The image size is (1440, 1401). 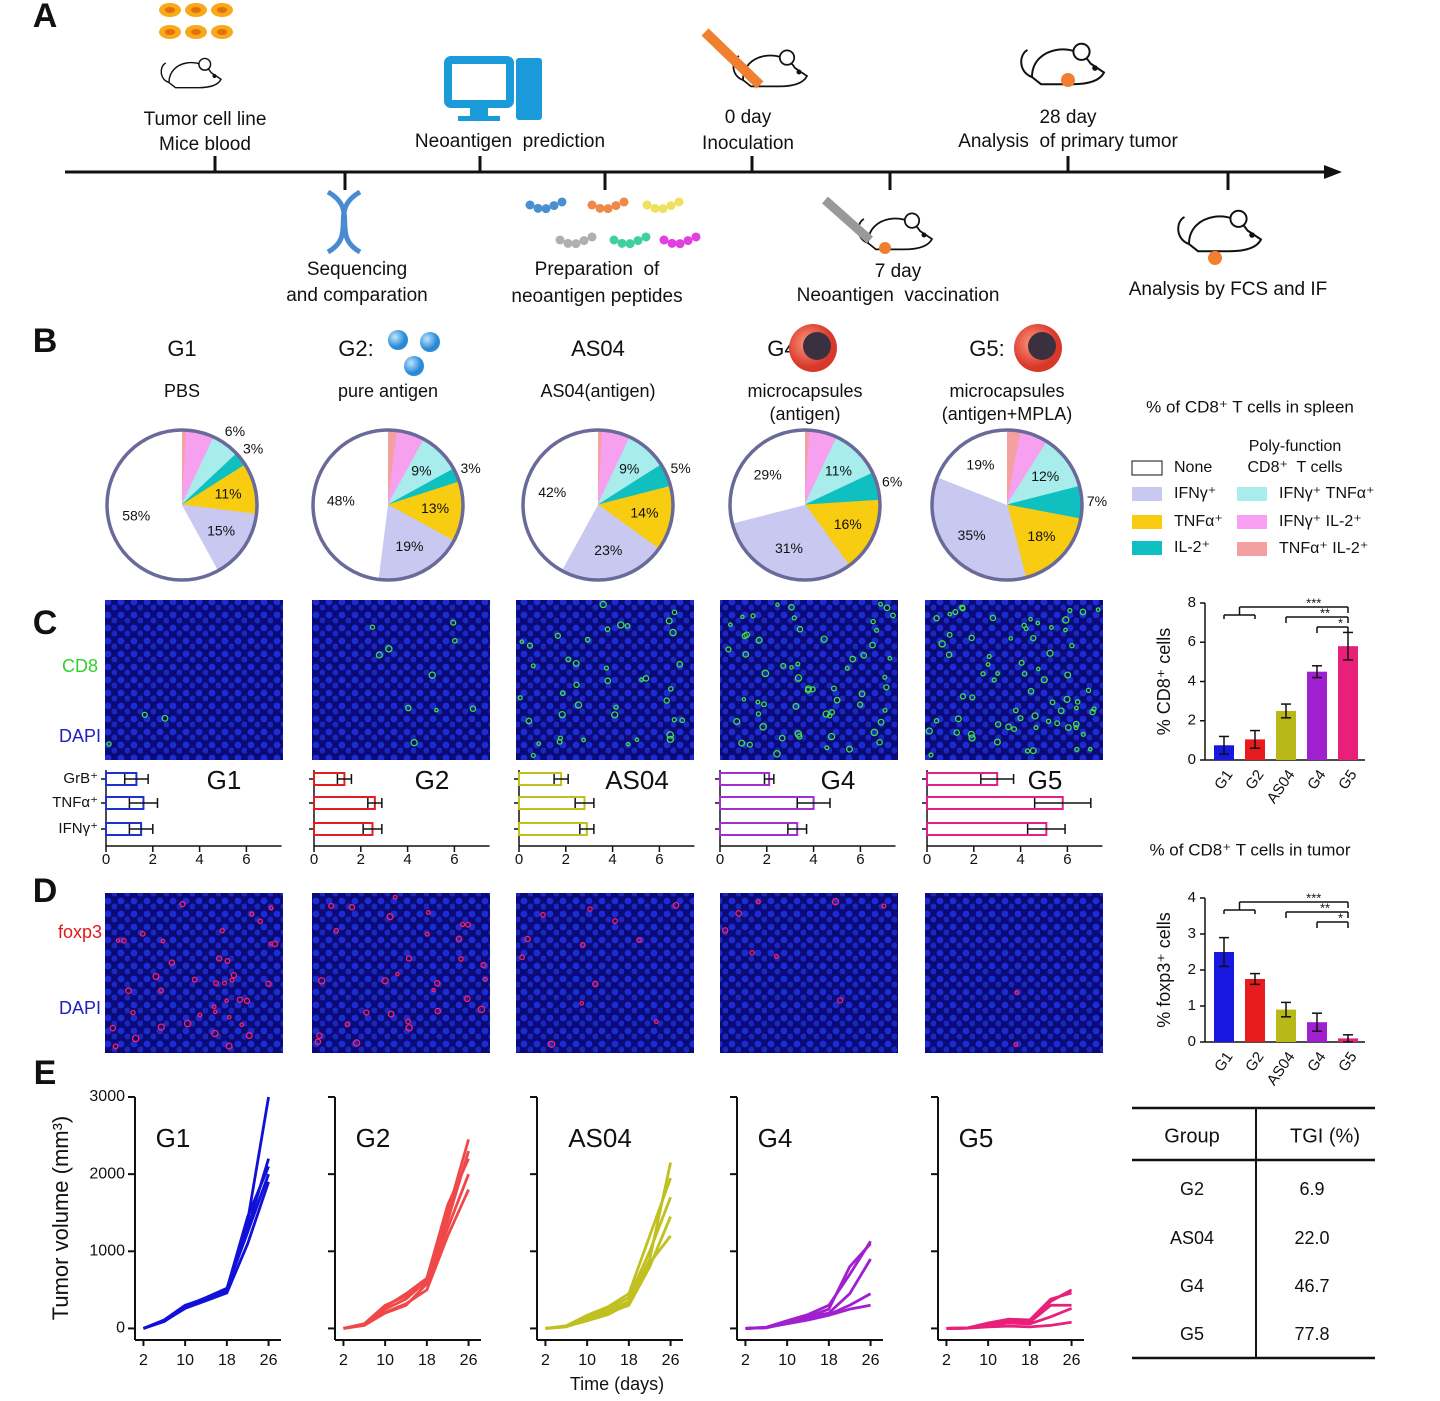 What do you see at coordinates (80, 778) in the screenshot?
I see `y-tick-label: GrB⁺` at bounding box center [80, 778].